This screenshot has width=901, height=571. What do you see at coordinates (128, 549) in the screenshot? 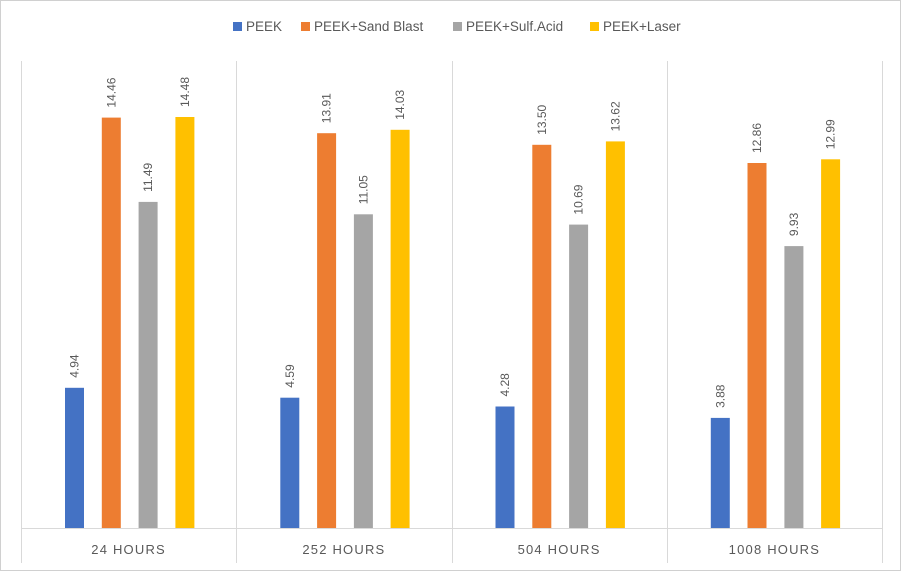
I see `category-label-1: 24 HOURS` at bounding box center [128, 549].